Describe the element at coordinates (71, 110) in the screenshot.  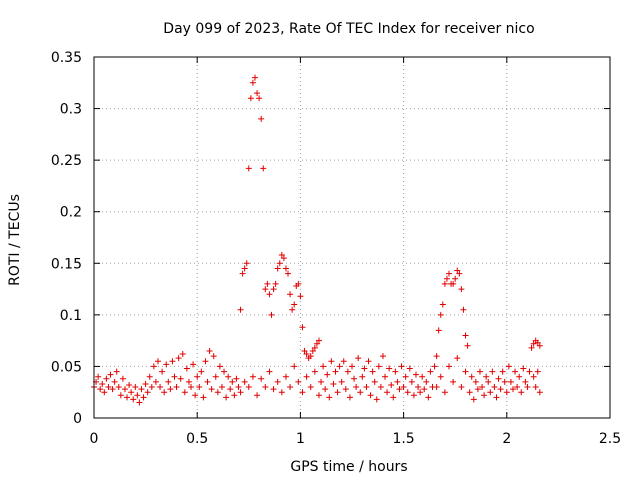
I see `y-tick-label: 0.3` at that location.